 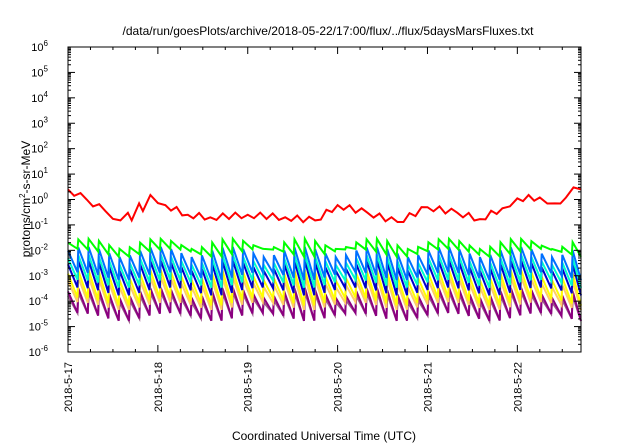 What do you see at coordinates (26, 227) in the screenshot?
I see `y-axis-label-prefix: protons/cm` at bounding box center [26, 227].